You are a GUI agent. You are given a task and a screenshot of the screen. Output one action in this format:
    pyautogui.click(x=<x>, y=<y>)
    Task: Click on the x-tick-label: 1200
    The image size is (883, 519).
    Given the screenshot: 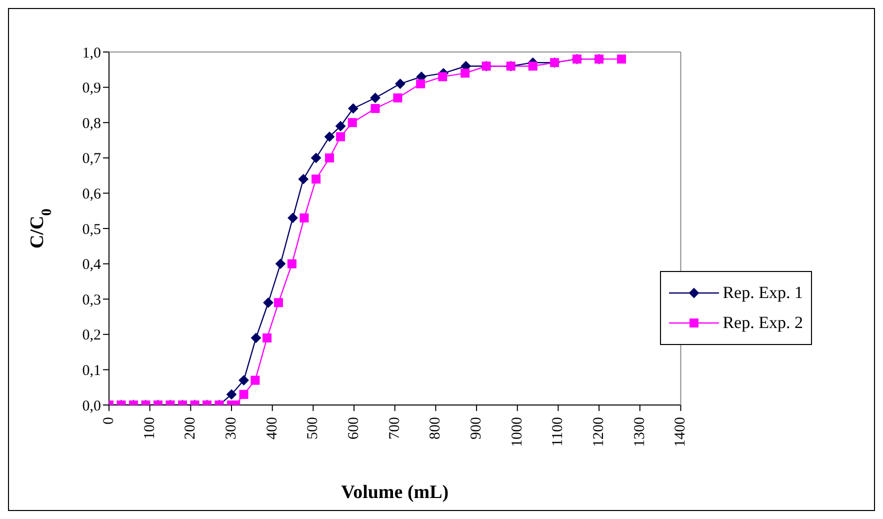 What is the action you would take?
    pyautogui.click(x=599, y=432)
    